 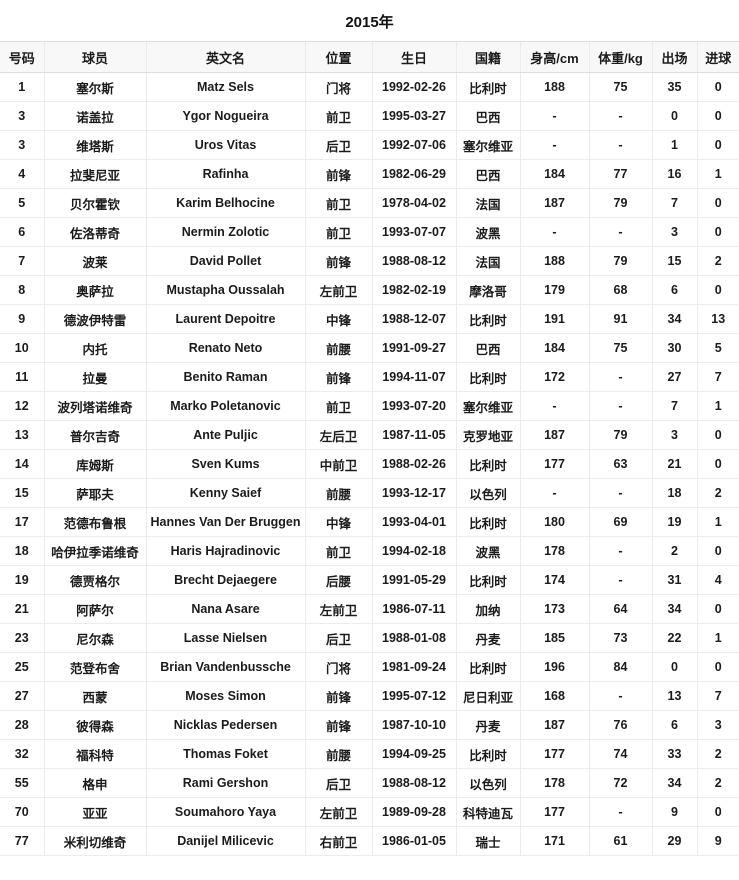 What do you see at coordinates (225, 435) in the screenshot?
I see `cell-english-name: Ante Puljic` at bounding box center [225, 435].